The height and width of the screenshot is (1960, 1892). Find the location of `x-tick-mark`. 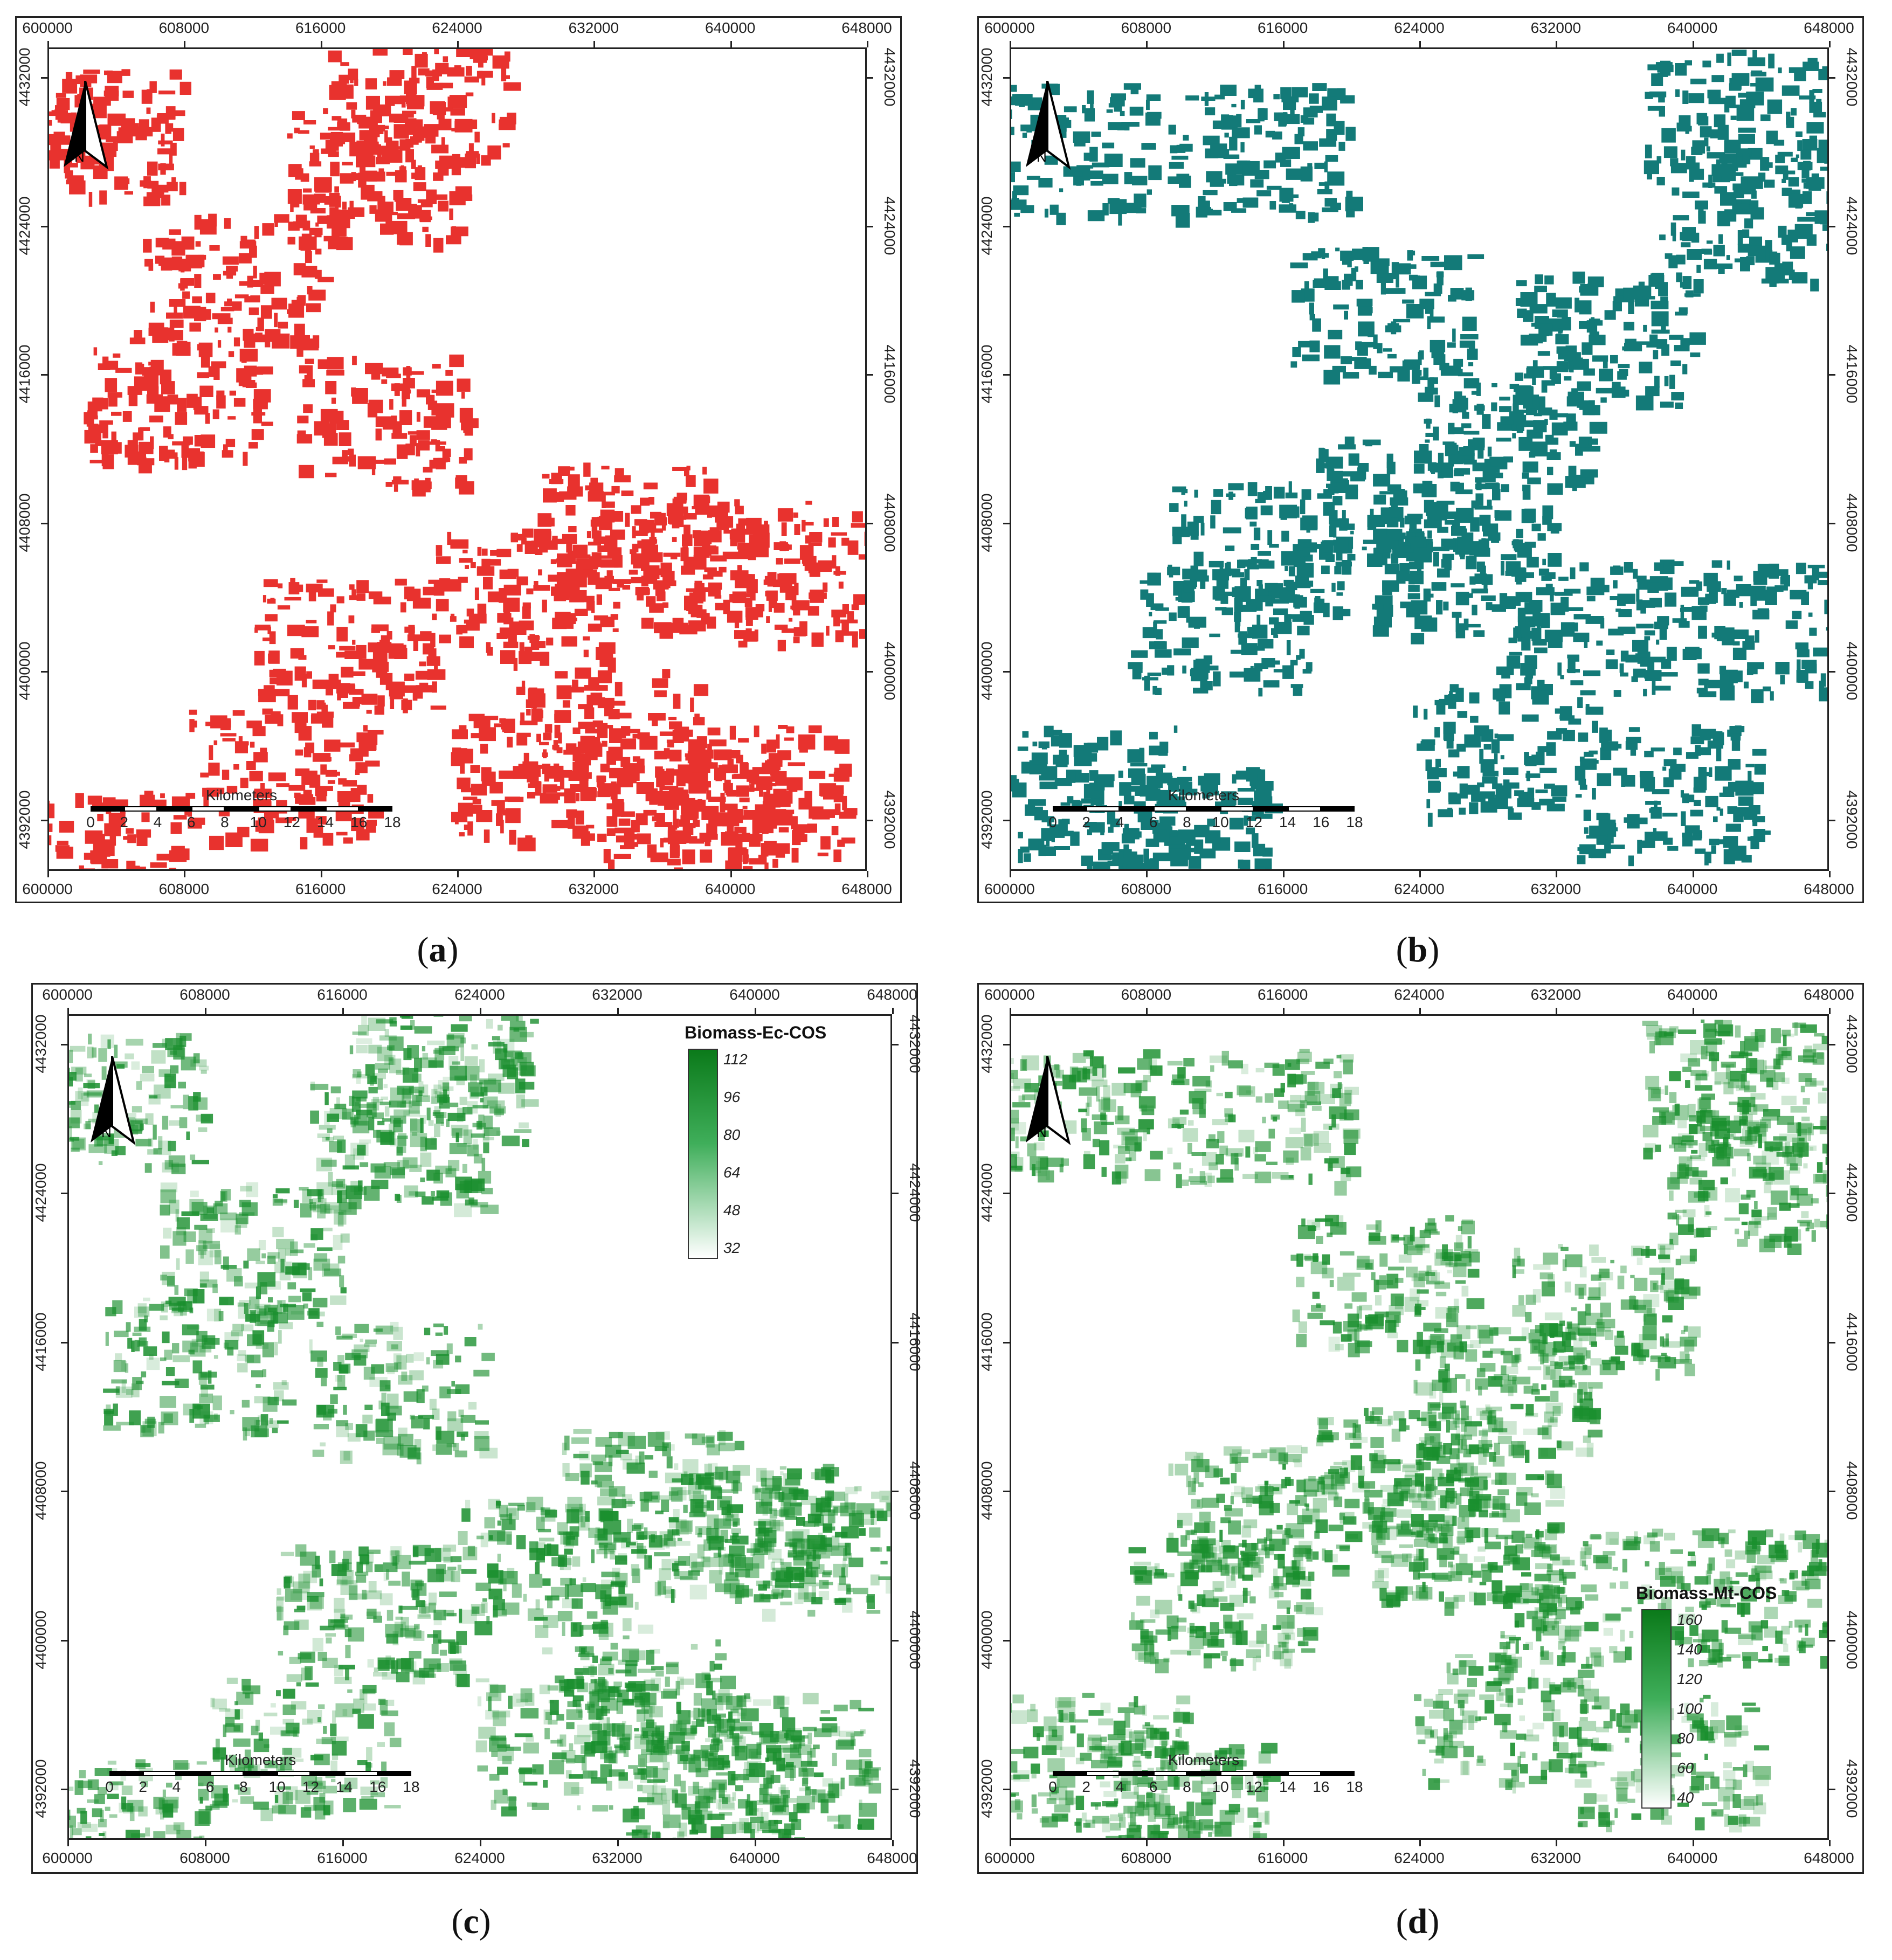

x-tick-mark is located at coordinates (1693, 874).